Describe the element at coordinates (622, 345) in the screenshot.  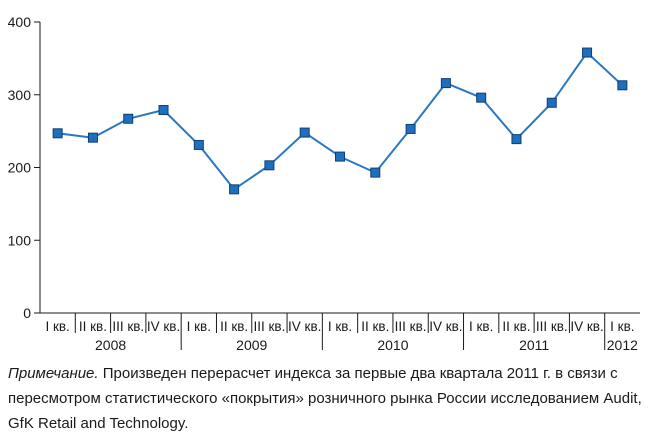
I see `x-year-label: 2012` at that location.